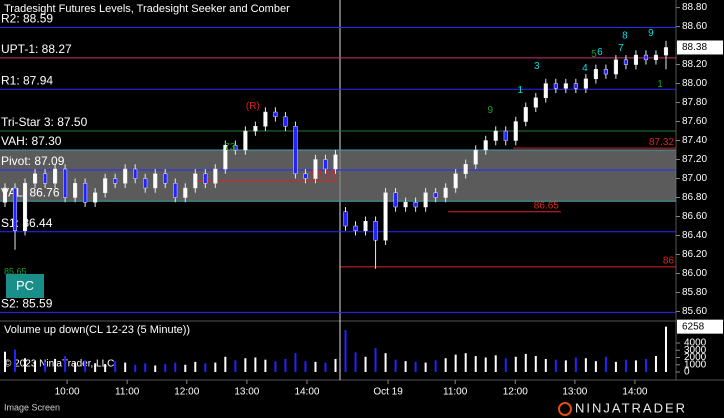 This screenshot has width=724, height=418. Describe the element at coordinates (694, 140) in the screenshot. I see `y-tick-label: 87.40` at that location.